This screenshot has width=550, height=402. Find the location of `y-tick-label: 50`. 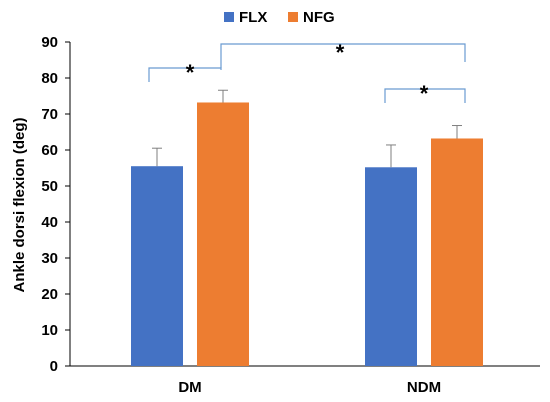

y-tick-label: 50 is located at coordinates (49, 186).